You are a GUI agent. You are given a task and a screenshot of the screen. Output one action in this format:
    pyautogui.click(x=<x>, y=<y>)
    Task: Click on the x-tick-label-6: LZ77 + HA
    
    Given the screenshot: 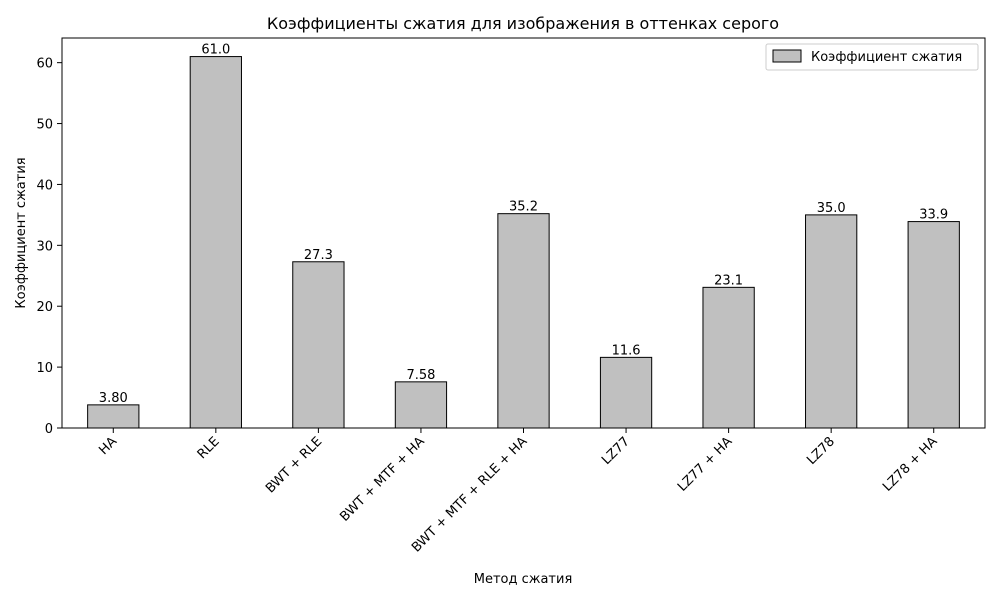 What is the action you would take?
    pyautogui.click(x=705, y=464)
    